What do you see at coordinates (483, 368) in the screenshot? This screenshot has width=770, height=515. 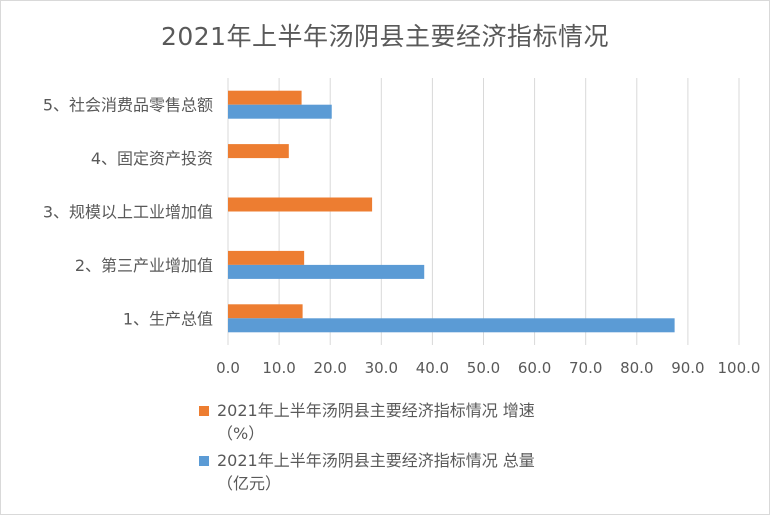 I see `x-tick-label: 50.0` at bounding box center [483, 368].